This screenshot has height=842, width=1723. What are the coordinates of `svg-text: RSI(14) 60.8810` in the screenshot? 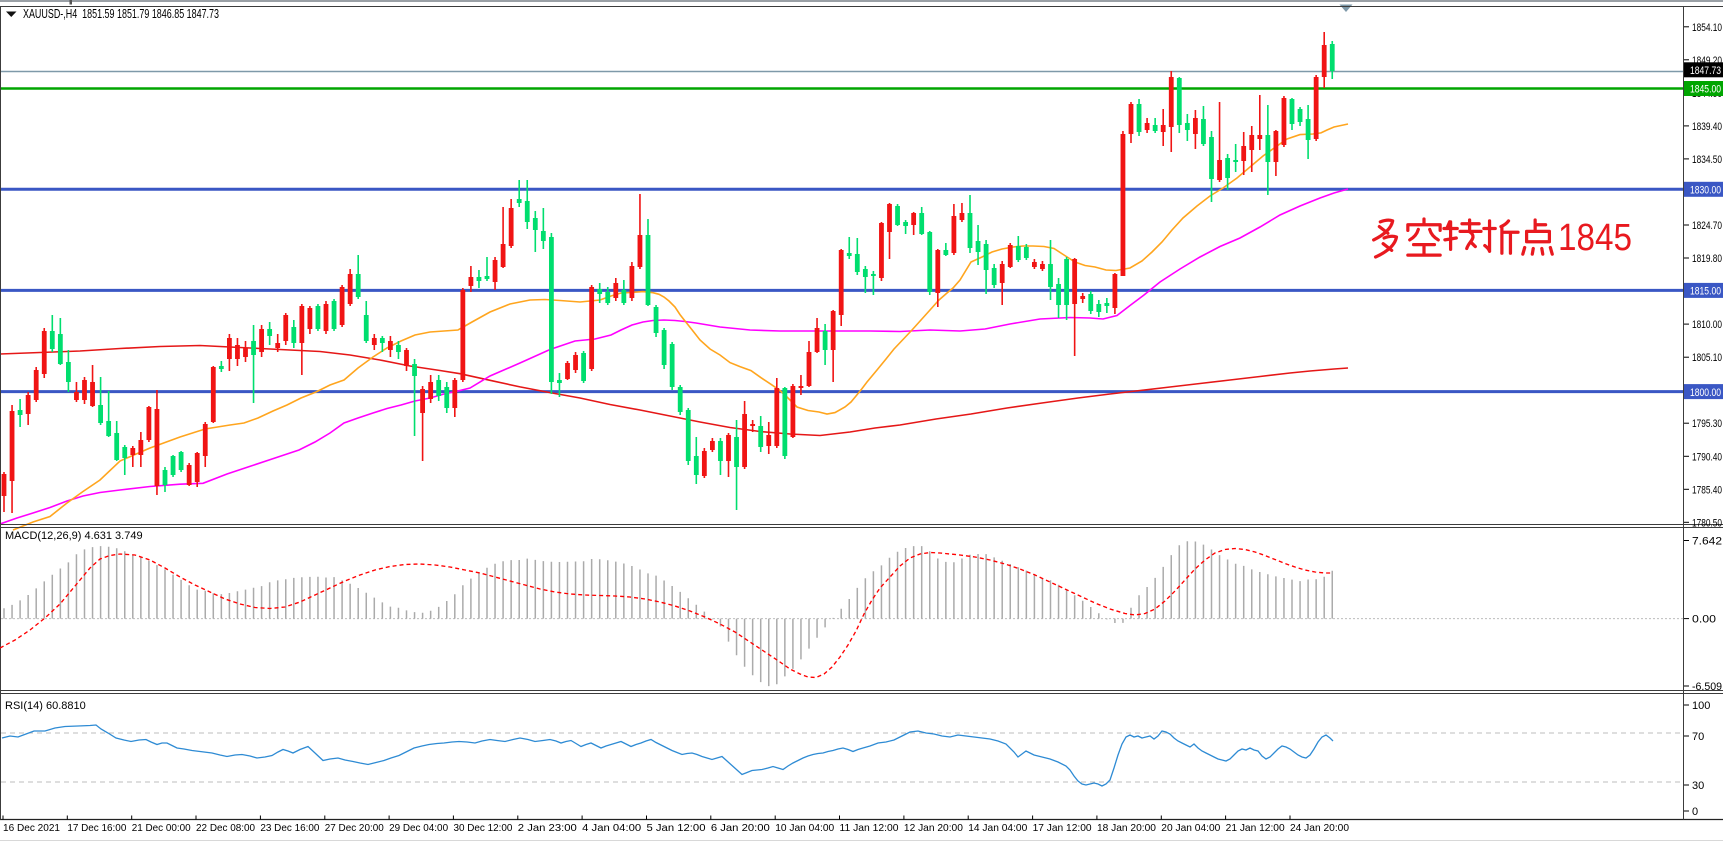 It's located at (45, 706).